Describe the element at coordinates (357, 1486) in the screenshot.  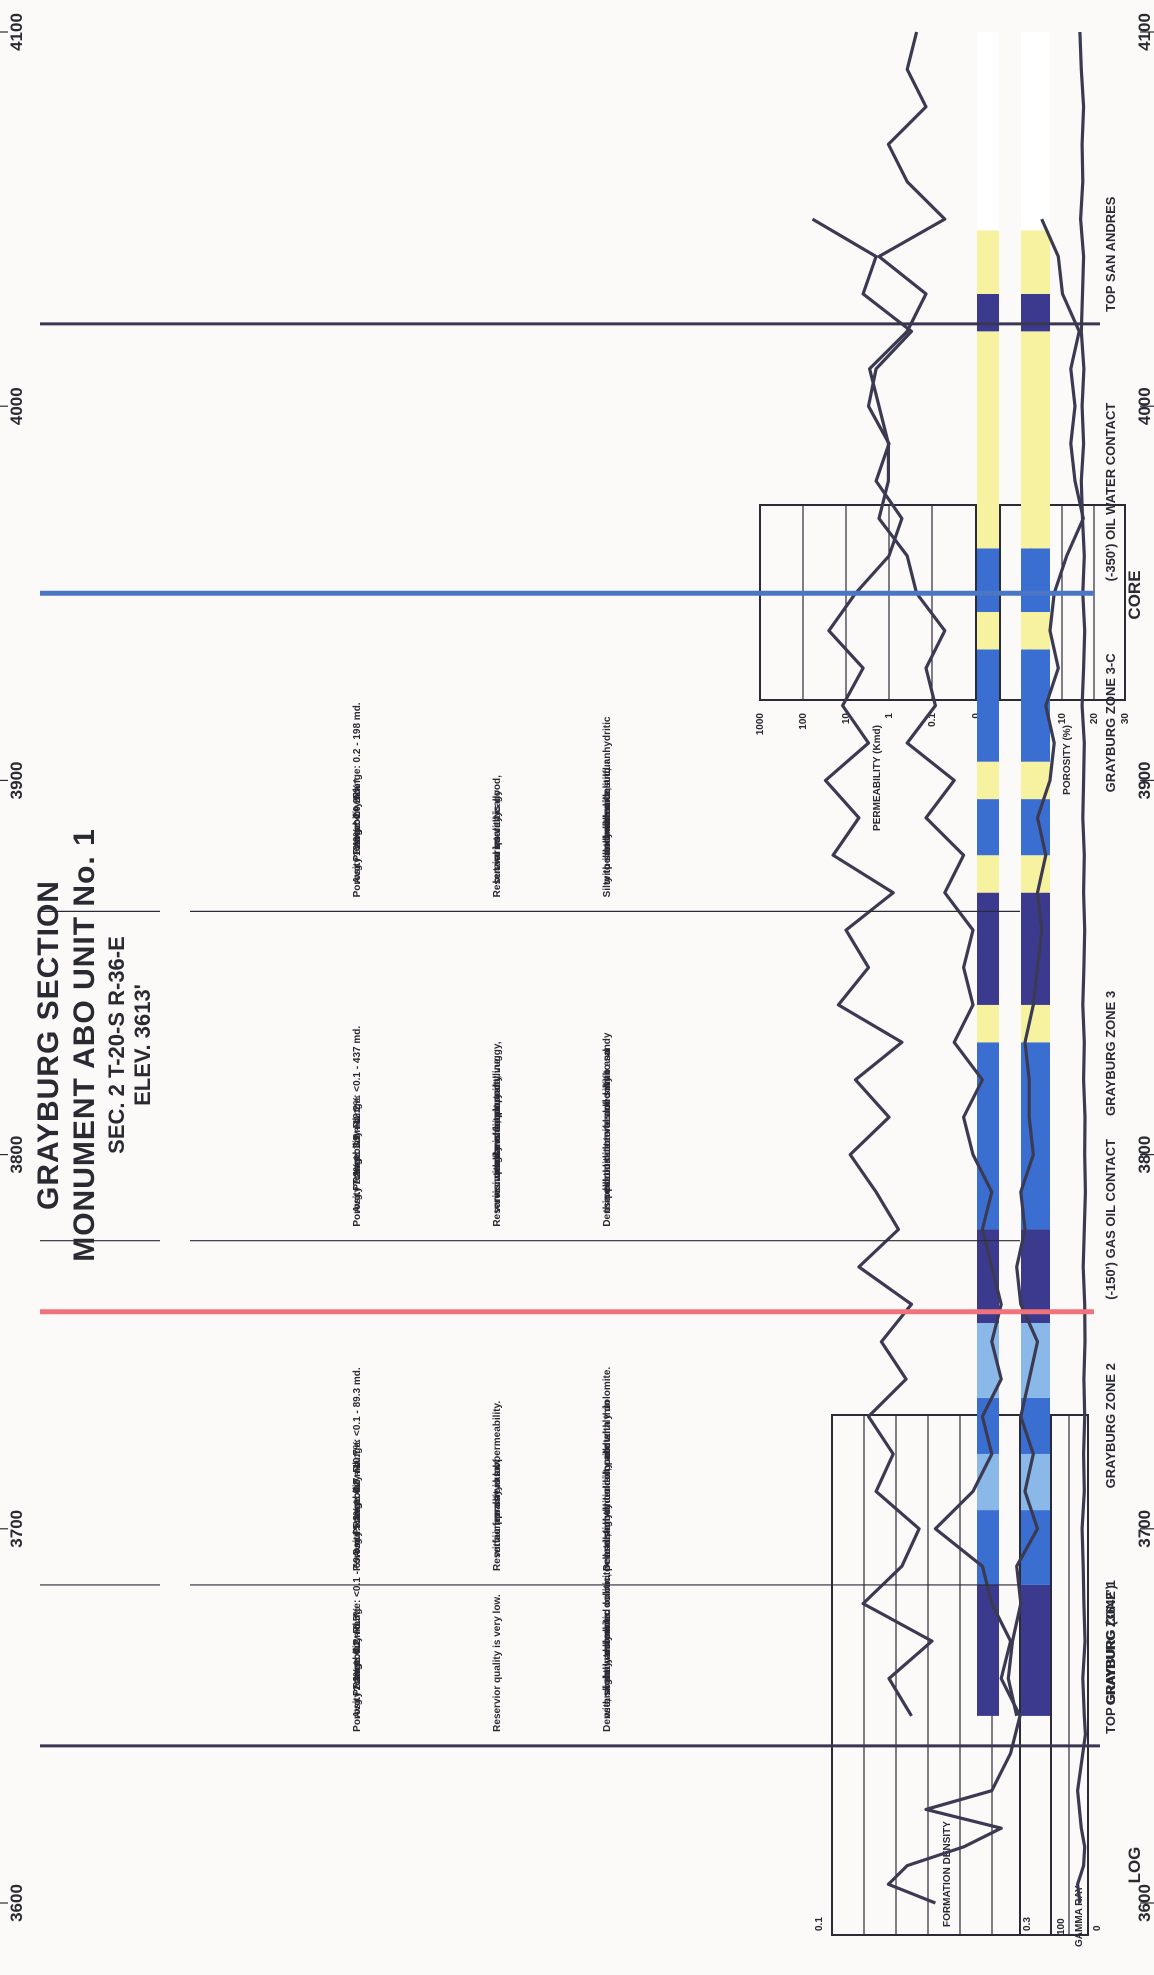
I see `permeability-average: Avg.: 0.8 md. *` at that location.